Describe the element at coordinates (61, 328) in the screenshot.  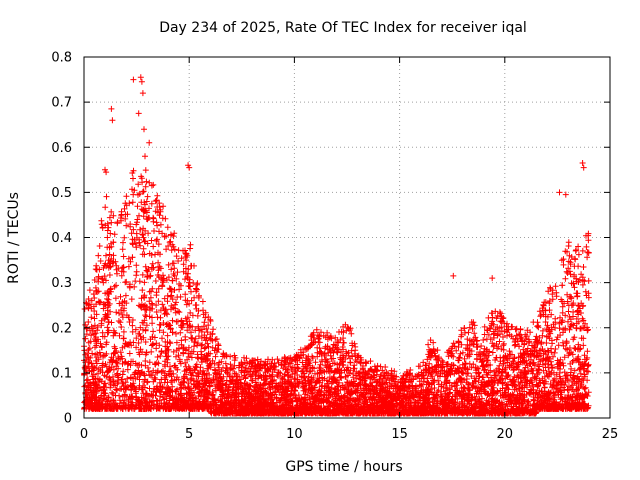
I see `y-tick-label: 0.2` at that location.